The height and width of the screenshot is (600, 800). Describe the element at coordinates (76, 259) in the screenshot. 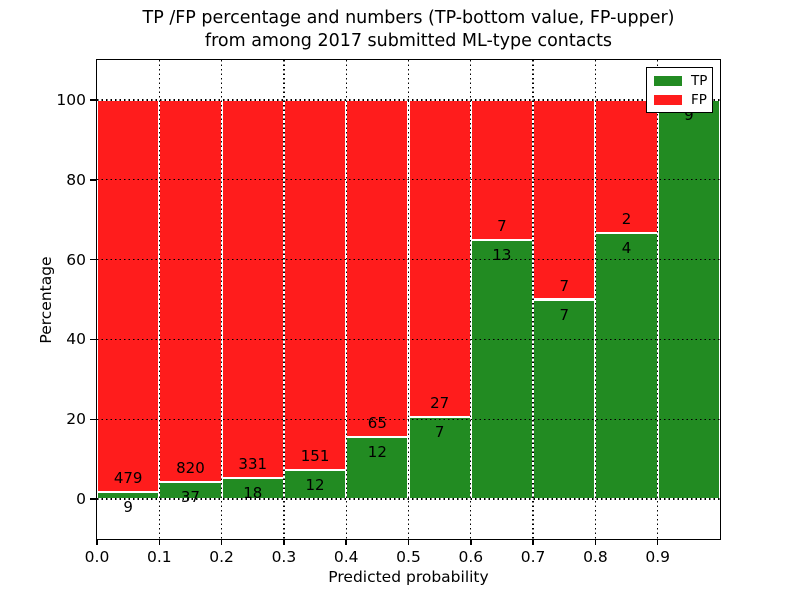

I see `y-tick-label: 60` at that location.